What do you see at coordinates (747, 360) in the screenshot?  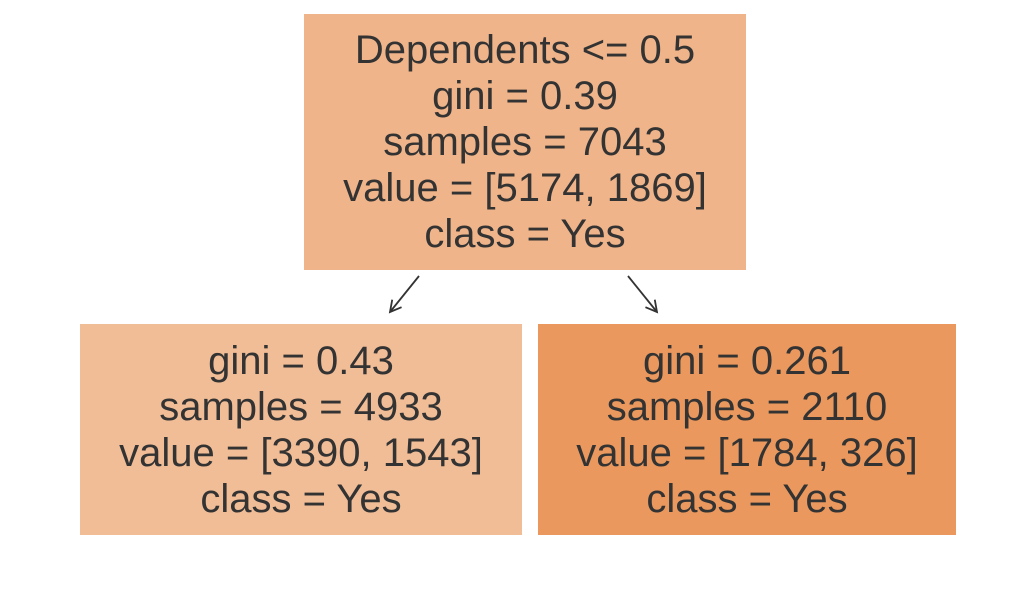 I see `gini-value: gini = 0.261` at bounding box center [747, 360].